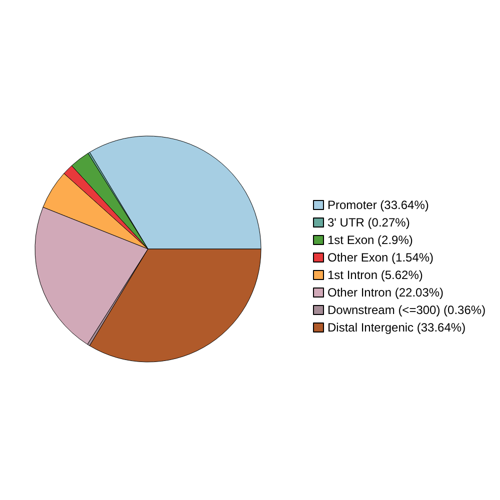 Image resolution: width=500 pixels, height=500 pixels. Describe the element at coordinates (369, 223) in the screenshot. I see `legend-label: 3' UTR (0.27%)` at that location.